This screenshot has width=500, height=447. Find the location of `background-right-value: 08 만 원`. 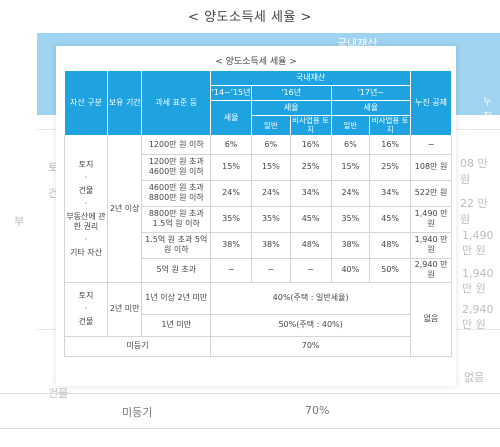

background-right-value: 08 만 원 is located at coordinates (474, 171).